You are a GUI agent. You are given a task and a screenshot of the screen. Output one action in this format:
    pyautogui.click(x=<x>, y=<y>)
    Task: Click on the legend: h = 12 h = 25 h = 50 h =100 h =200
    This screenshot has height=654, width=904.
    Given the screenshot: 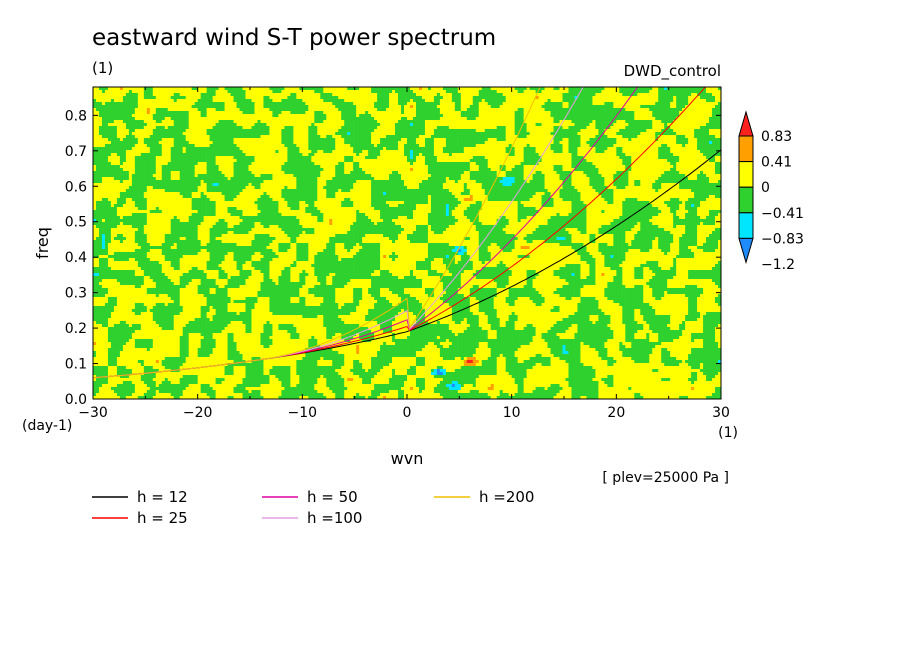 What is the action you would take?
    pyautogui.click(x=313, y=507)
    